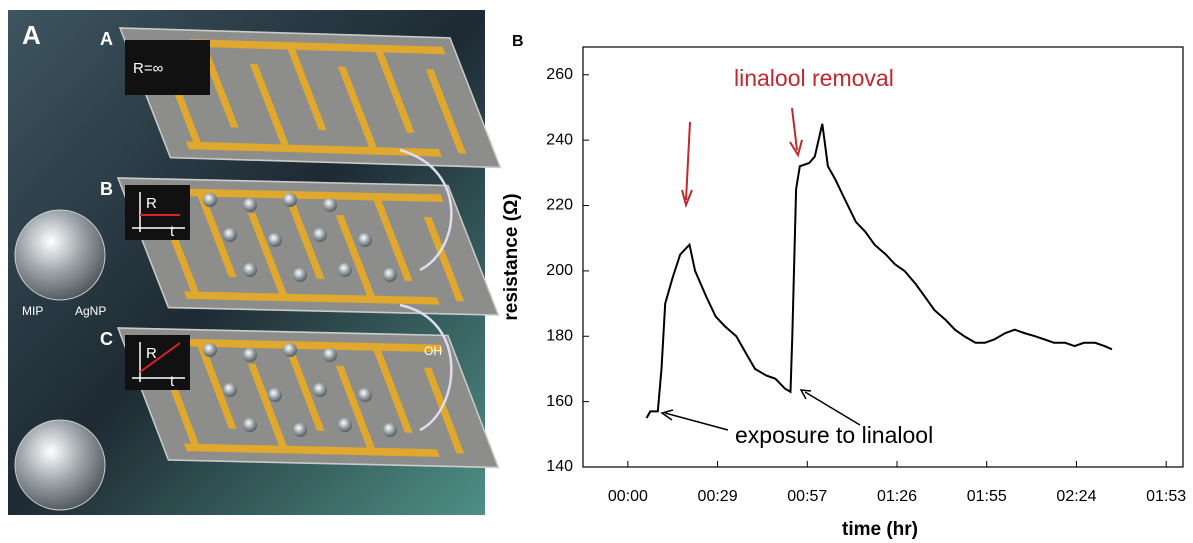 The height and width of the screenshot is (543, 1193). Describe the element at coordinates (807, 496) in the screenshot. I see `x-tick-label: 00:57` at that location.